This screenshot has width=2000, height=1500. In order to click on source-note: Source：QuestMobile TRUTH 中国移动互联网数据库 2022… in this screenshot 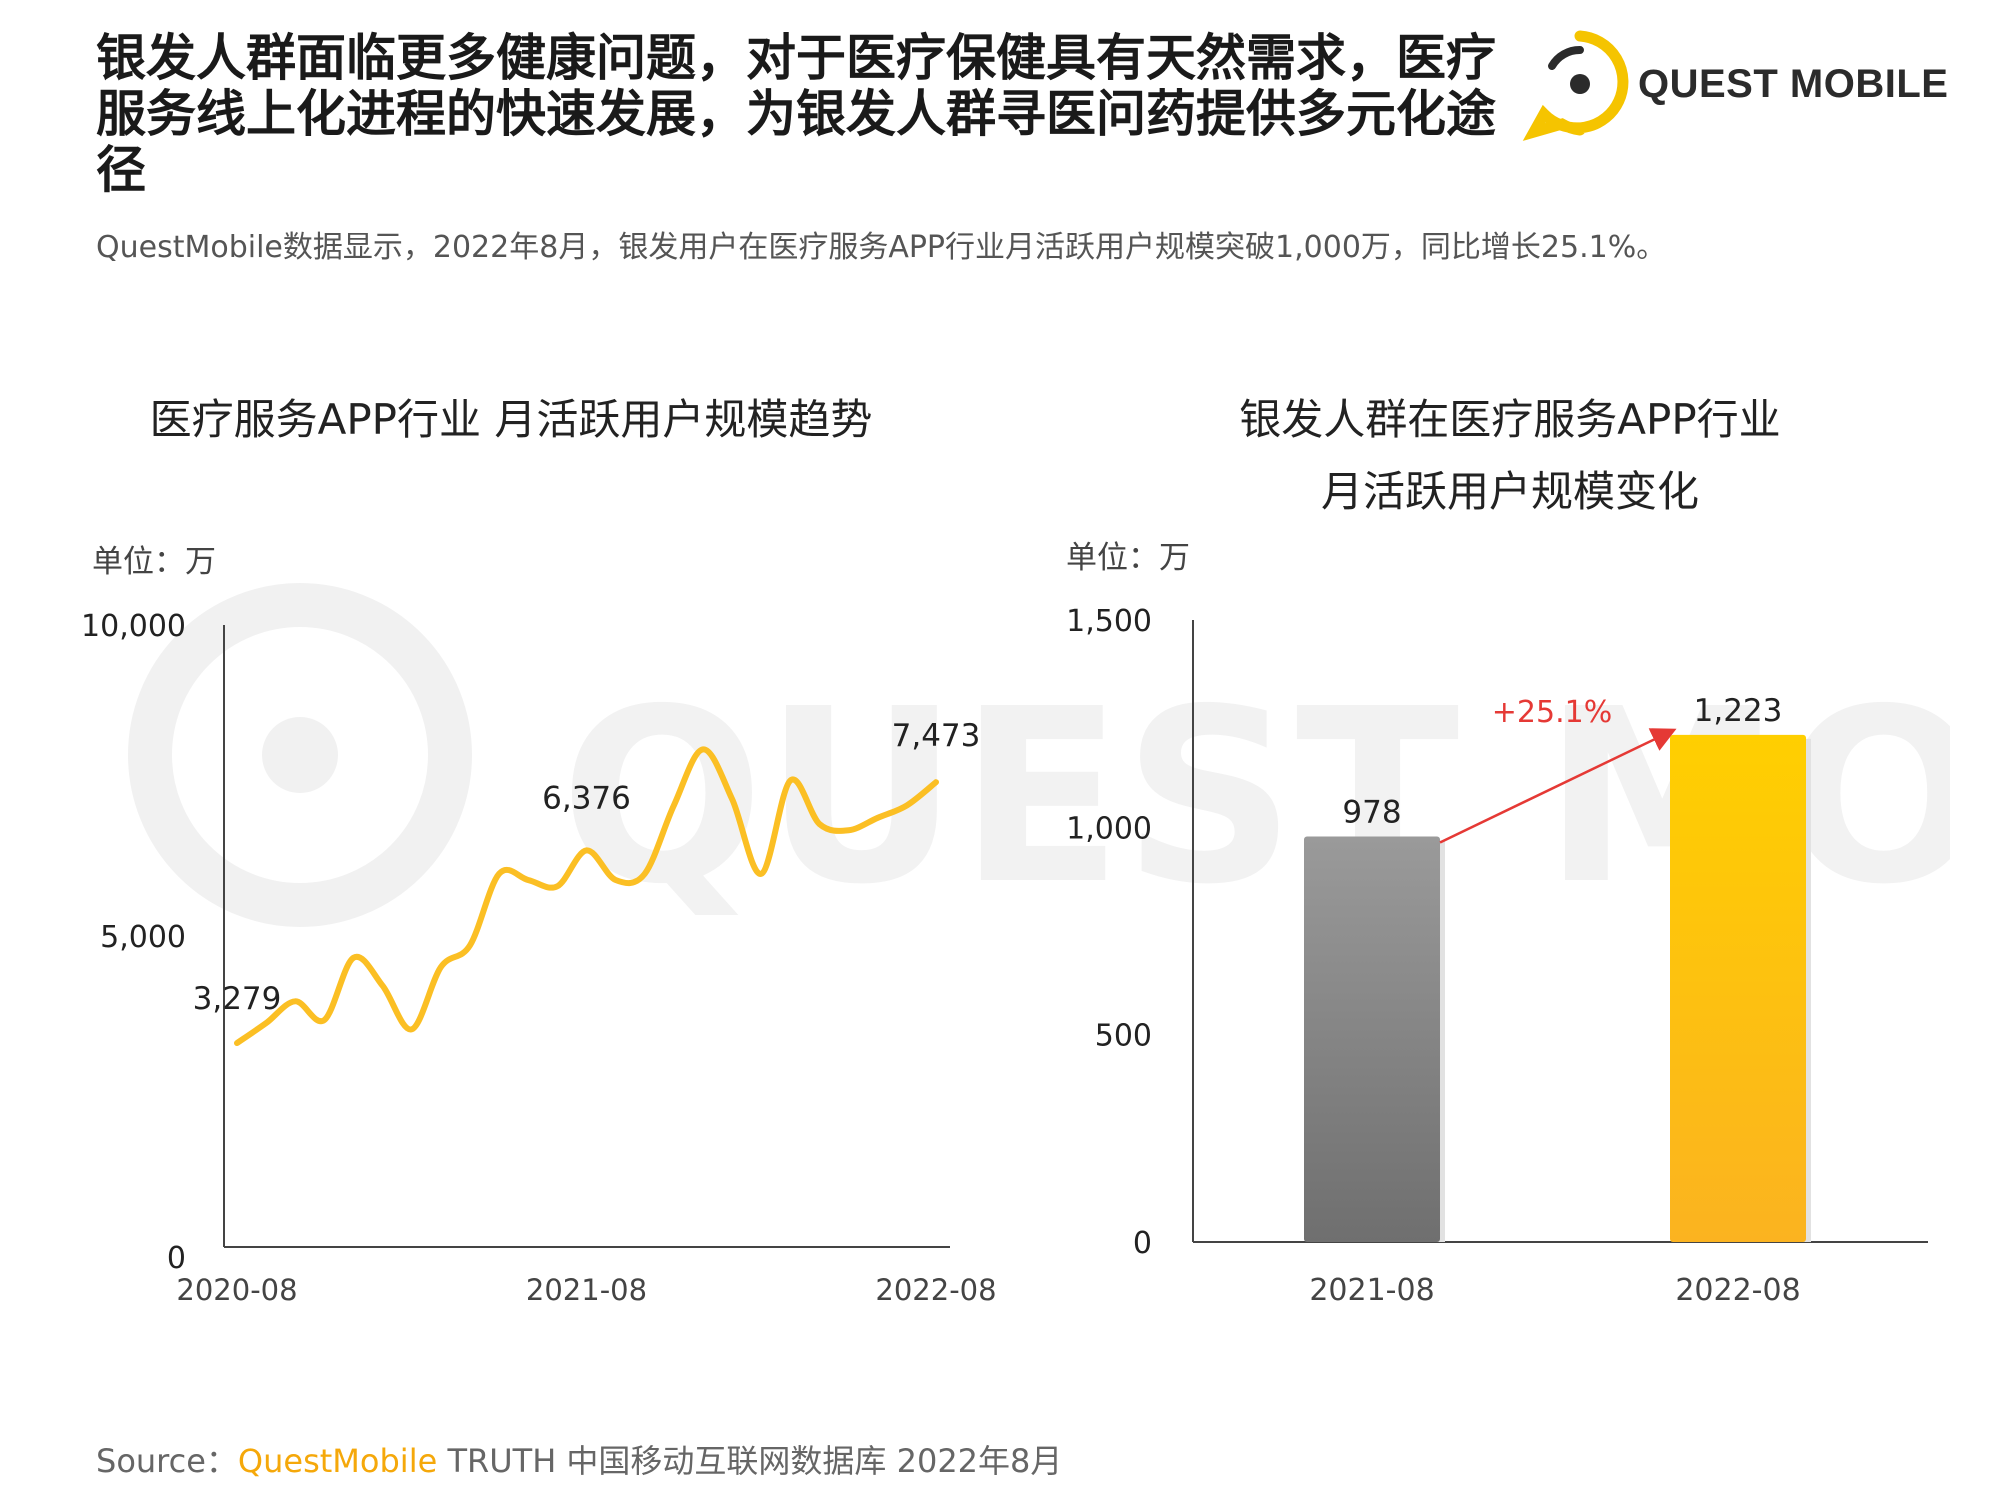, I will do `click(579, 1459)`.